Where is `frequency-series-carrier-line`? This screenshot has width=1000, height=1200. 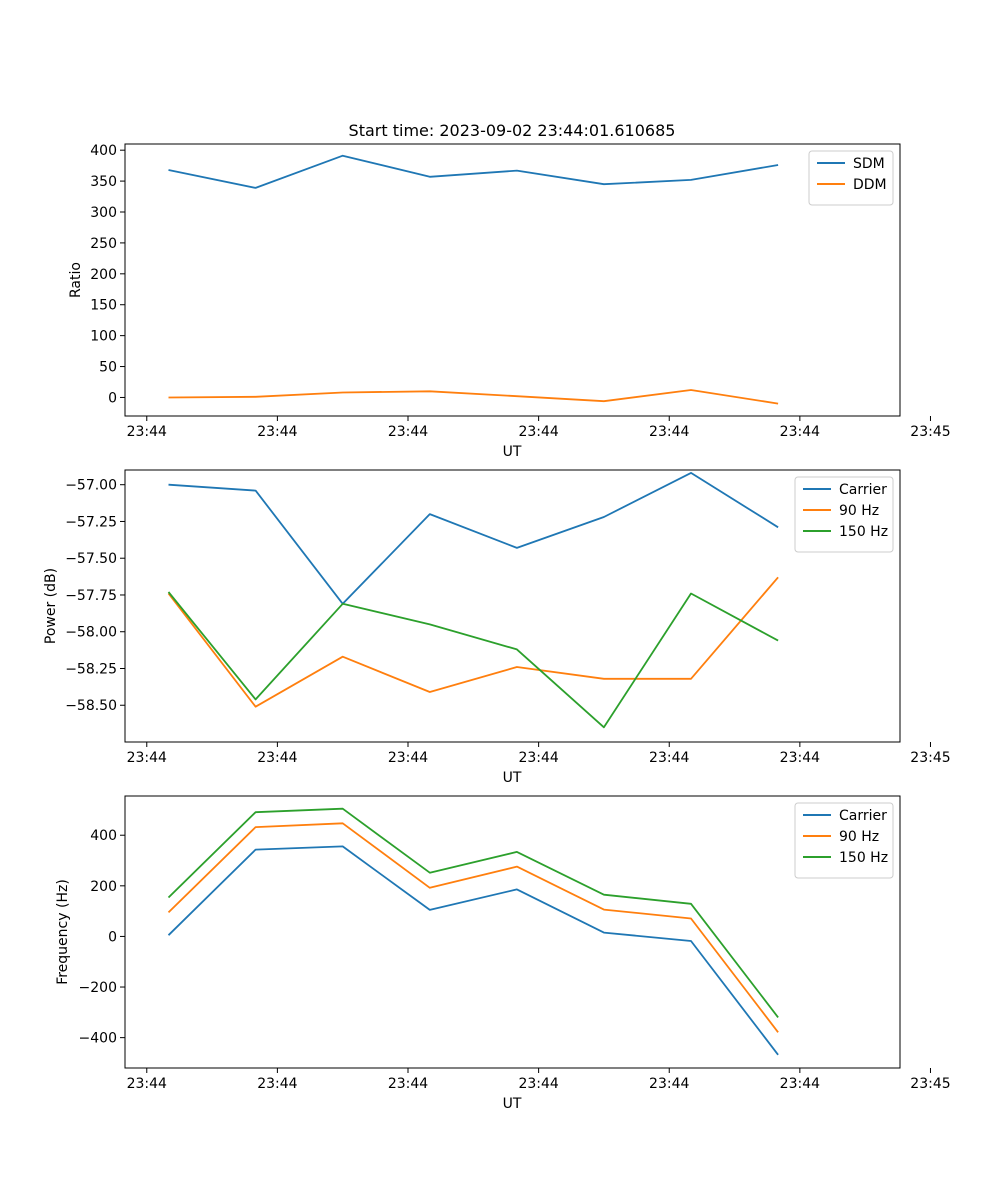
frequency-series-carrier-line is located at coordinates (473, 950).